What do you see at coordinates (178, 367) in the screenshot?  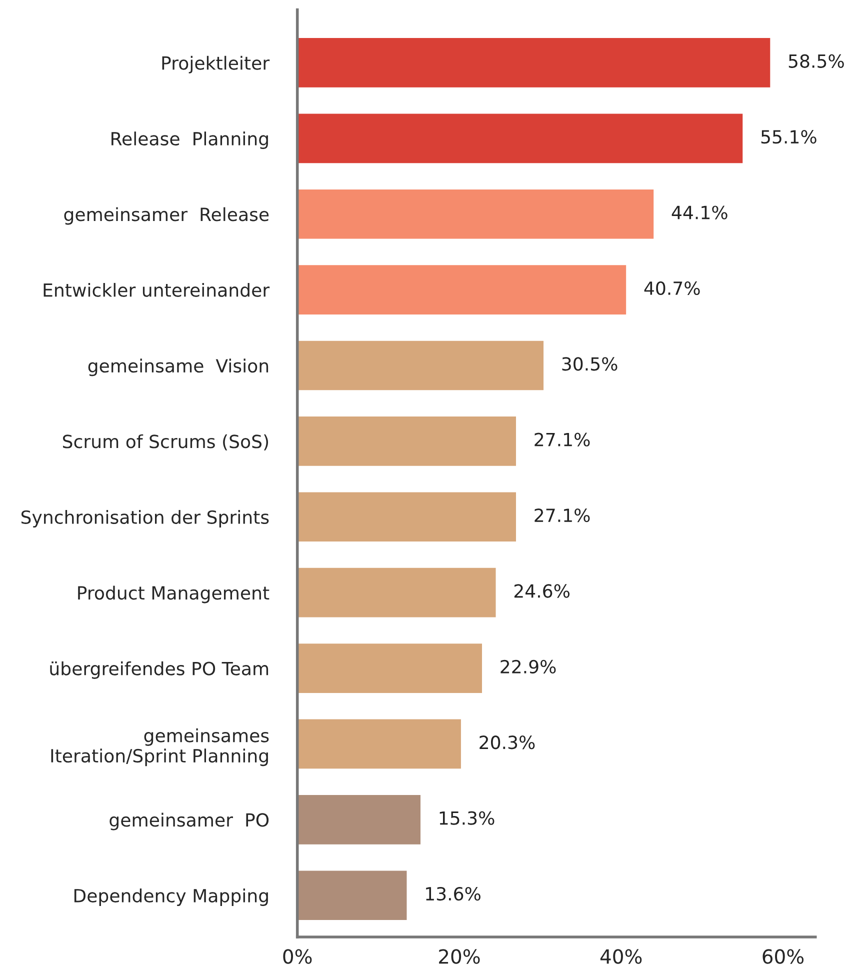 I see `y-tick-label: gemeinsame Vision` at bounding box center [178, 367].